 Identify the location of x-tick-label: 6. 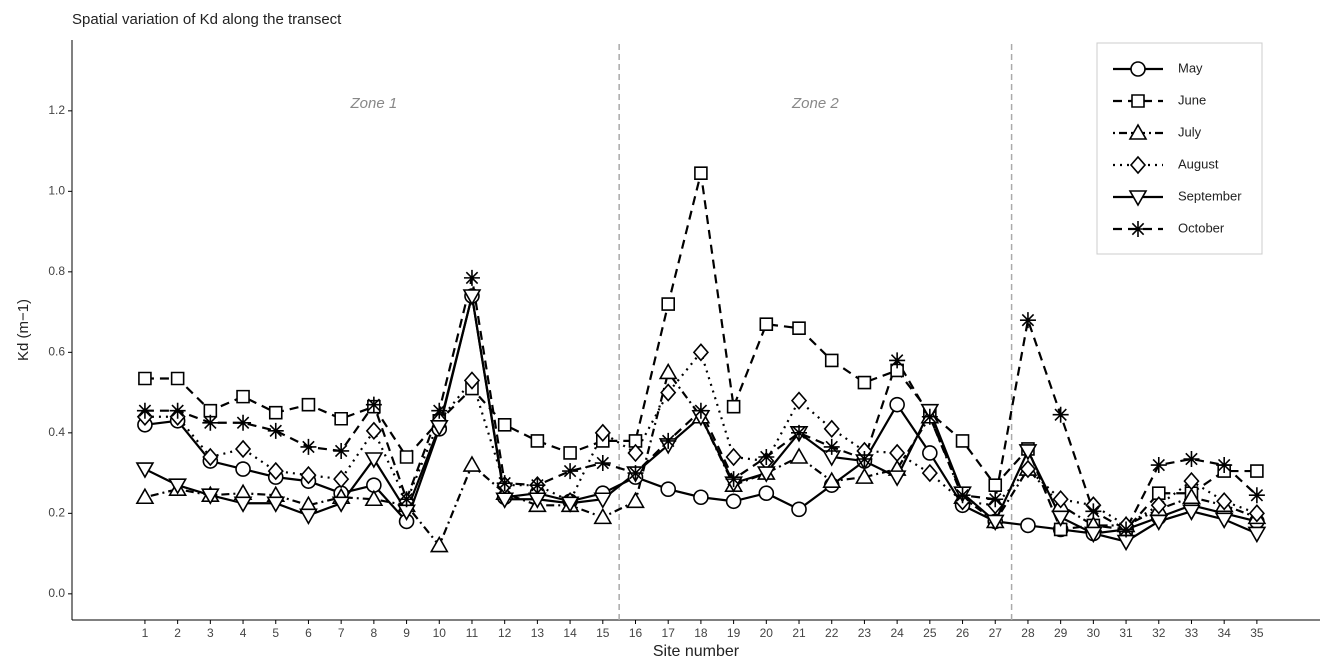
(308, 633).